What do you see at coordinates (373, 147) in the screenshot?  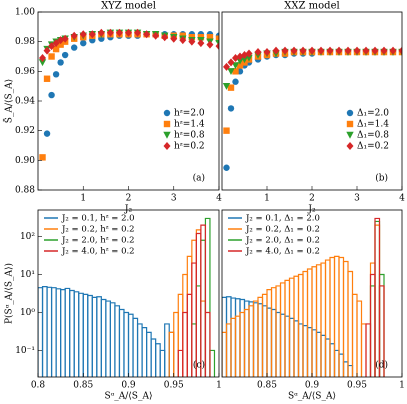 I see `legend-label: Δ₁=0.2` at bounding box center [373, 147].